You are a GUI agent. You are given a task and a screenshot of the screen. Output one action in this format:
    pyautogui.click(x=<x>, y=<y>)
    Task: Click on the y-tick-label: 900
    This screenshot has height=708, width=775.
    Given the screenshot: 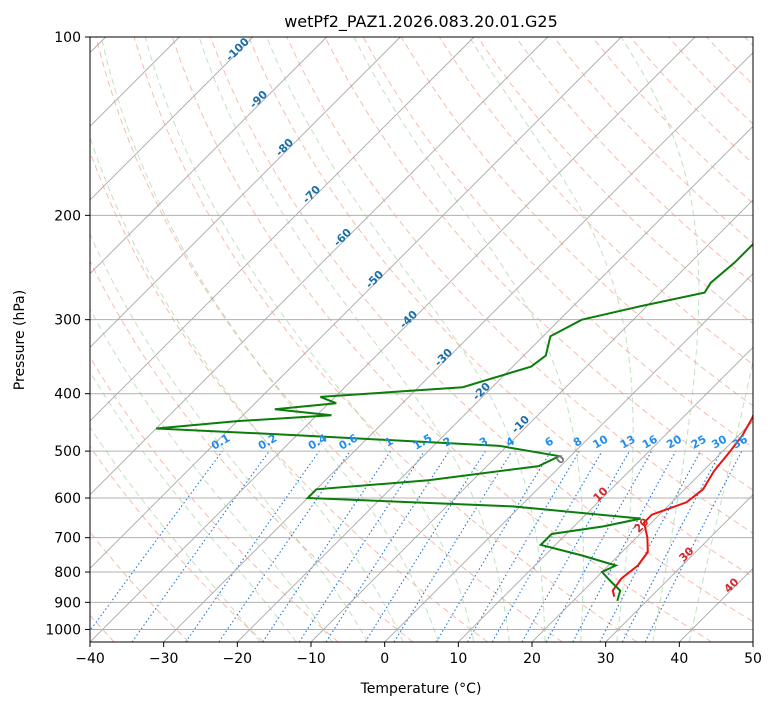 What is the action you would take?
    pyautogui.click(x=67, y=603)
    